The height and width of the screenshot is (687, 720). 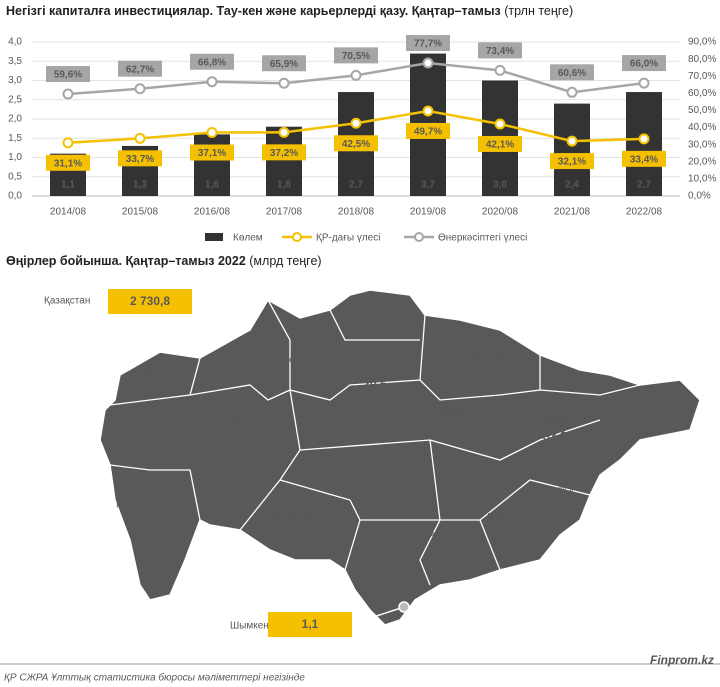 What do you see at coordinates (503, 517) in the screenshot?
I see `region-name: Алматы` at bounding box center [503, 517].